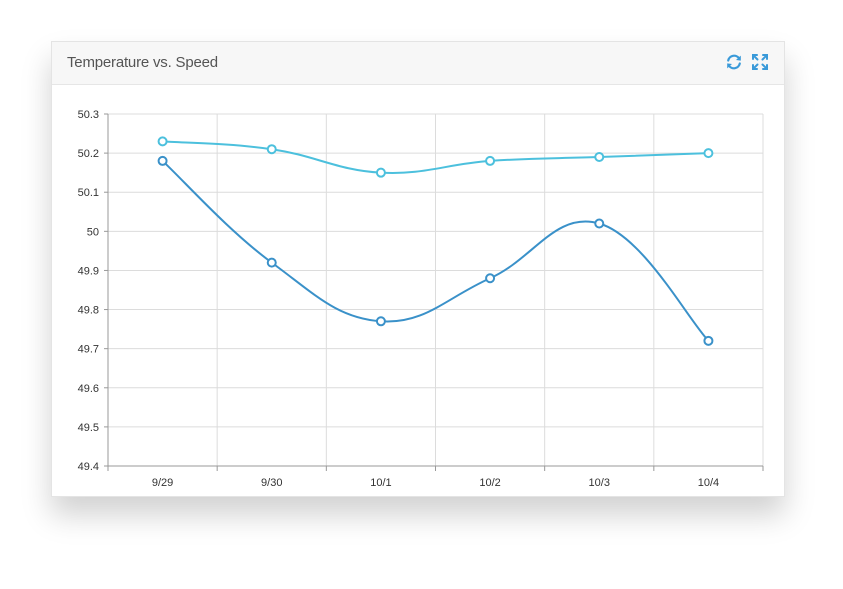 The height and width of the screenshot is (589, 843). Describe the element at coordinates (88, 115) in the screenshot. I see `y-tick-label: 50.3` at that location.